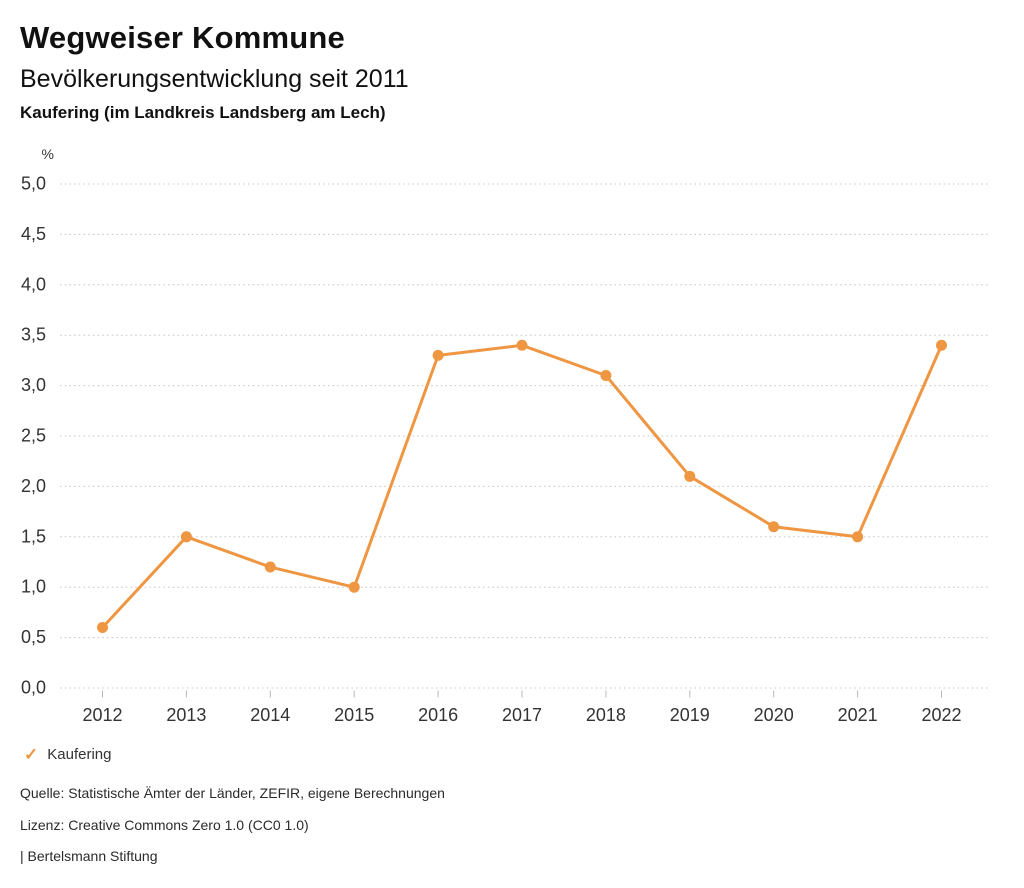 The image size is (1024, 888). What do you see at coordinates (33, 184) in the screenshot?
I see `y-tick-label: 5,0` at bounding box center [33, 184].